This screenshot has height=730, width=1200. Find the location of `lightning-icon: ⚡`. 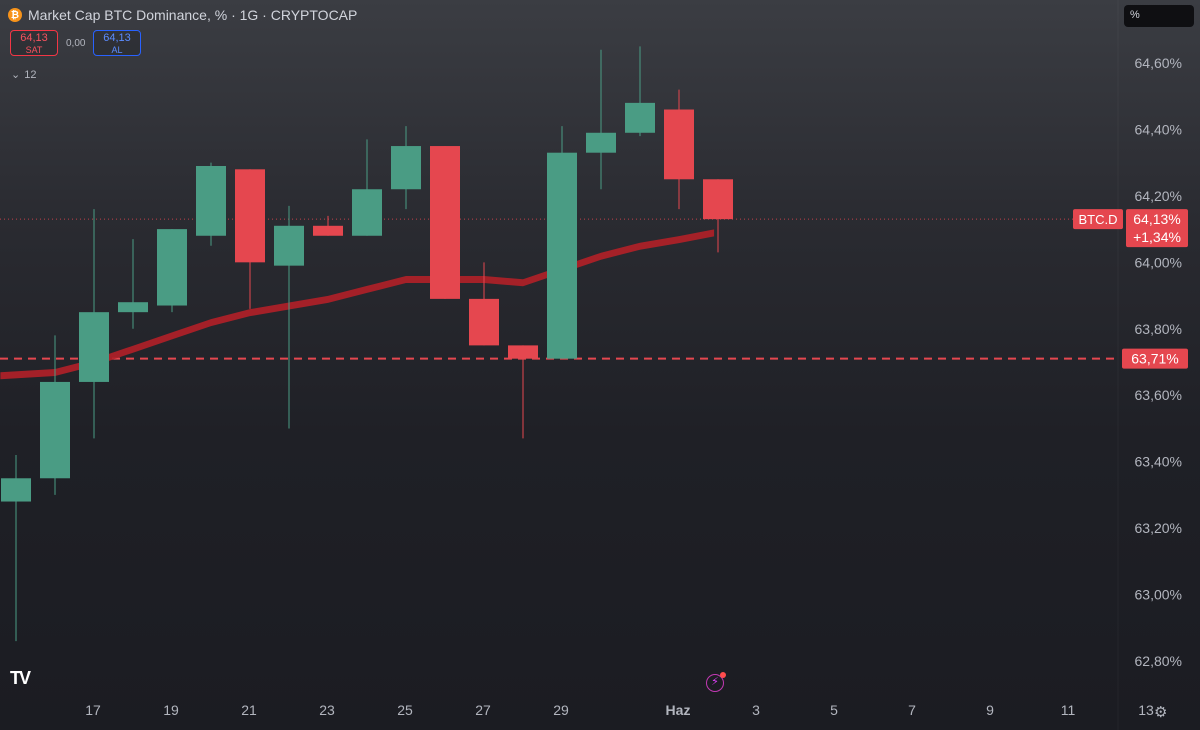

lightning-icon: ⚡ is located at coordinates (716, 682).